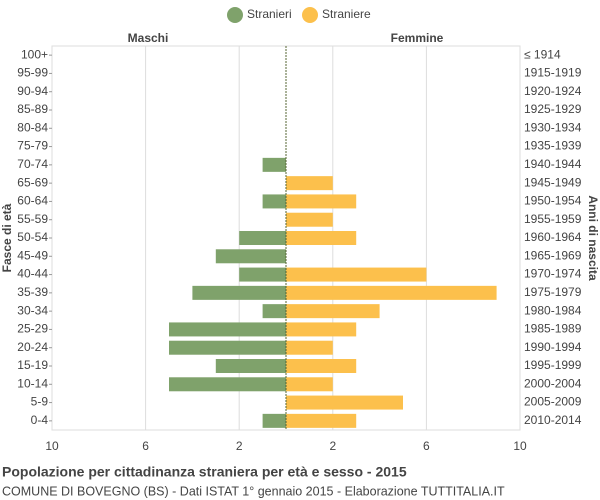 The height and width of the screenshot is (500, 600). Describe the element at coordinates (553, 329) in the screenshot. I see `y2-tick-label: 1985-1989` at that location.